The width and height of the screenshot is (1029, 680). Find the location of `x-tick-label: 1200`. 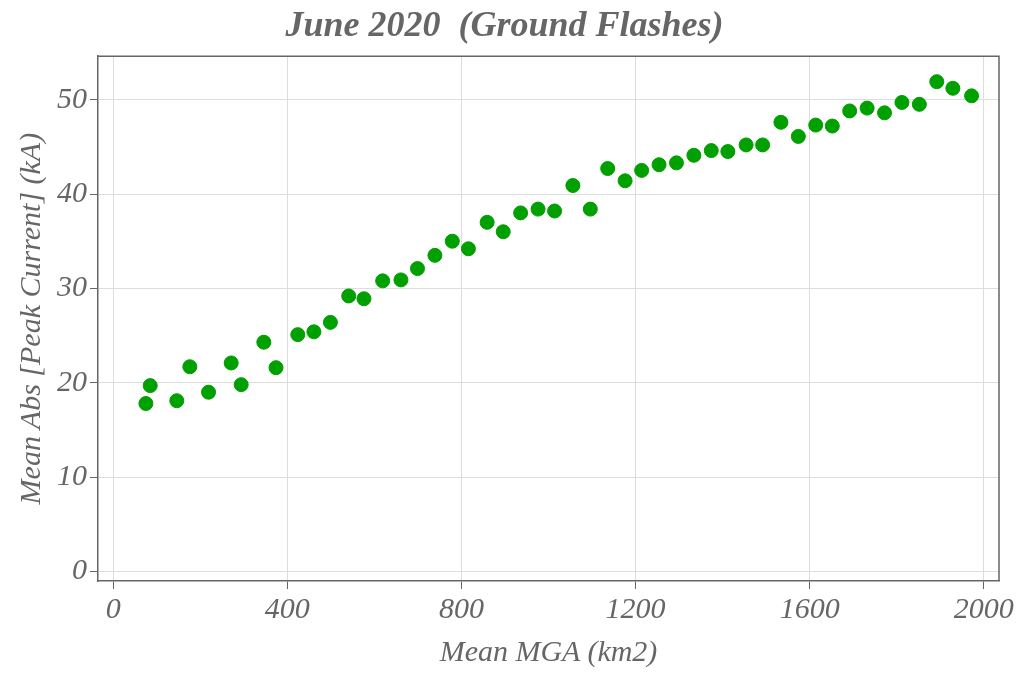

x-tick-label: 1200 is located at coordinates (635, 607).